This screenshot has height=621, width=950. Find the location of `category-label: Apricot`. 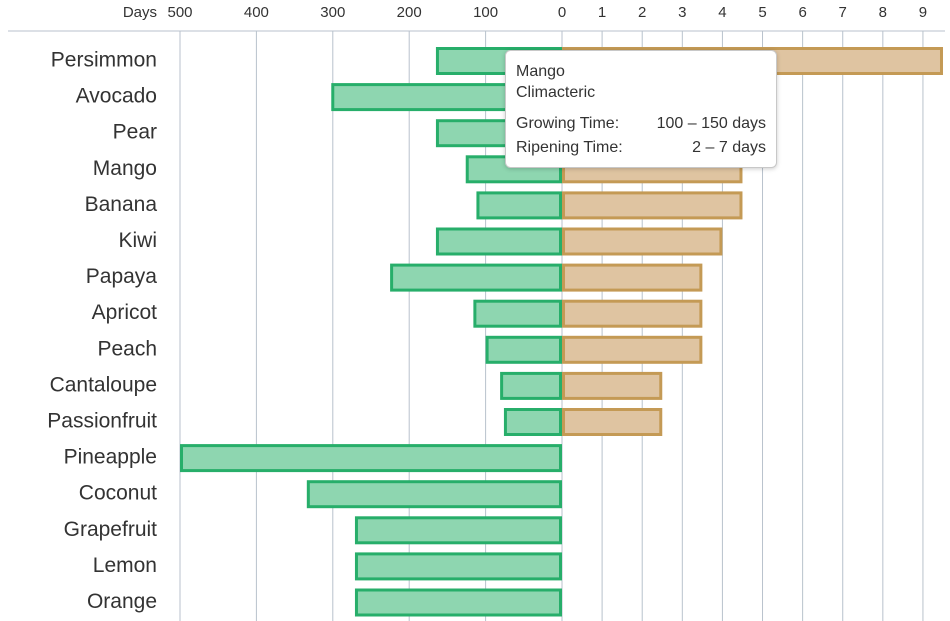

category-label: Apricot is located at coordinates (125, 312).